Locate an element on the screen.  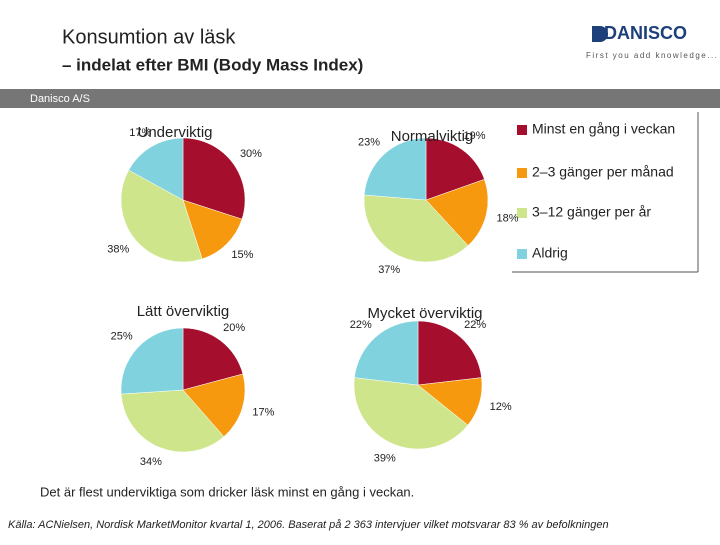
pie-title: Mycket överviktig is located at coordinates (424, 313).